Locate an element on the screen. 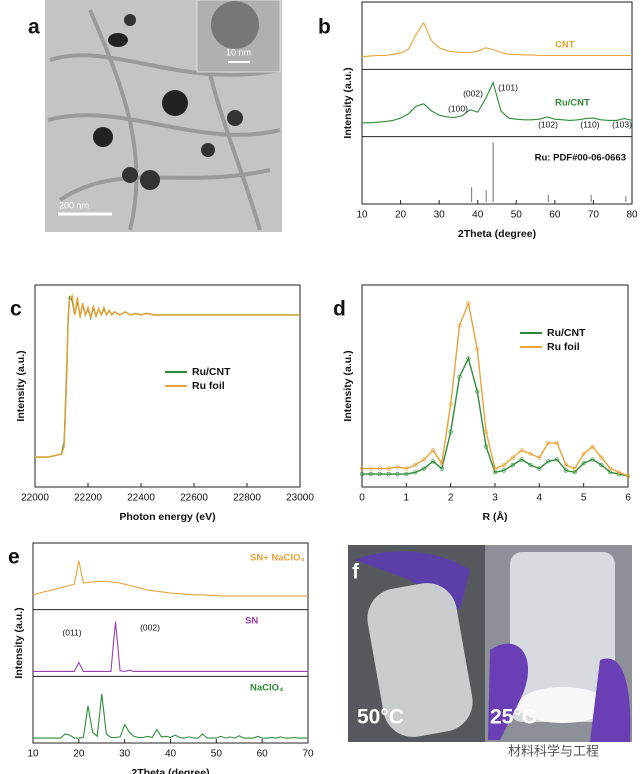 This screenshot has width=640, height=774. x-tick-label: 0 is located at coordinates (362, 498).